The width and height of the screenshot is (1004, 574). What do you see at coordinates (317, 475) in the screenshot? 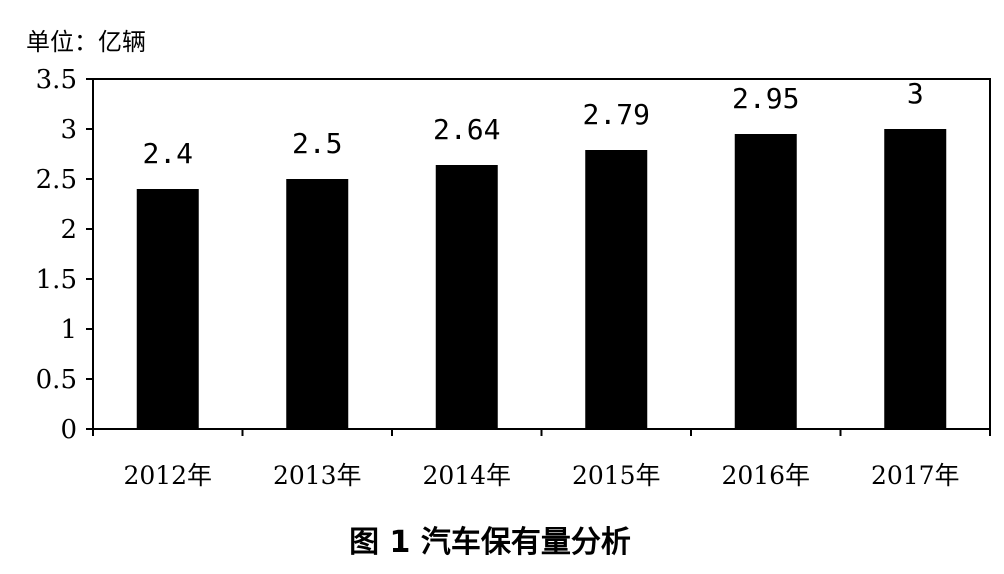
I see `x-category-label: 2013年` at bounding box center [317, 475].